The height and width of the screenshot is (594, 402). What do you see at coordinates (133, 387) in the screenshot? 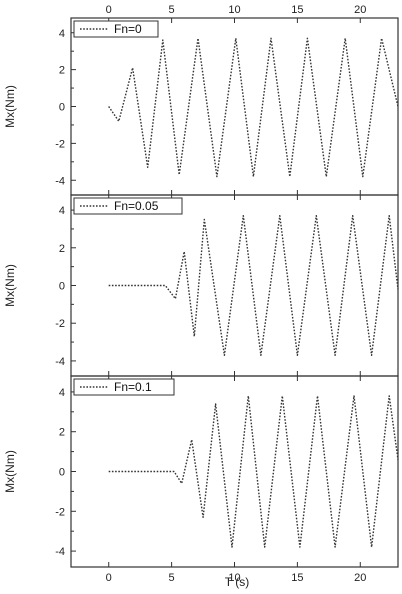
I see `legend-label: Fn=0.1` at bounding box center [133, 387].